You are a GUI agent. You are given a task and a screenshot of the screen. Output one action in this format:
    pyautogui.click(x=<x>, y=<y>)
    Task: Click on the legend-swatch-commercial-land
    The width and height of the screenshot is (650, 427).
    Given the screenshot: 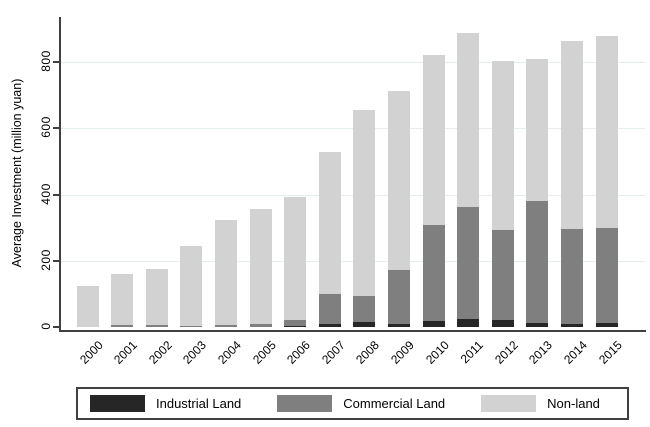 What is the action you would take?
    pyautogui.click(x=305, y=403)
    